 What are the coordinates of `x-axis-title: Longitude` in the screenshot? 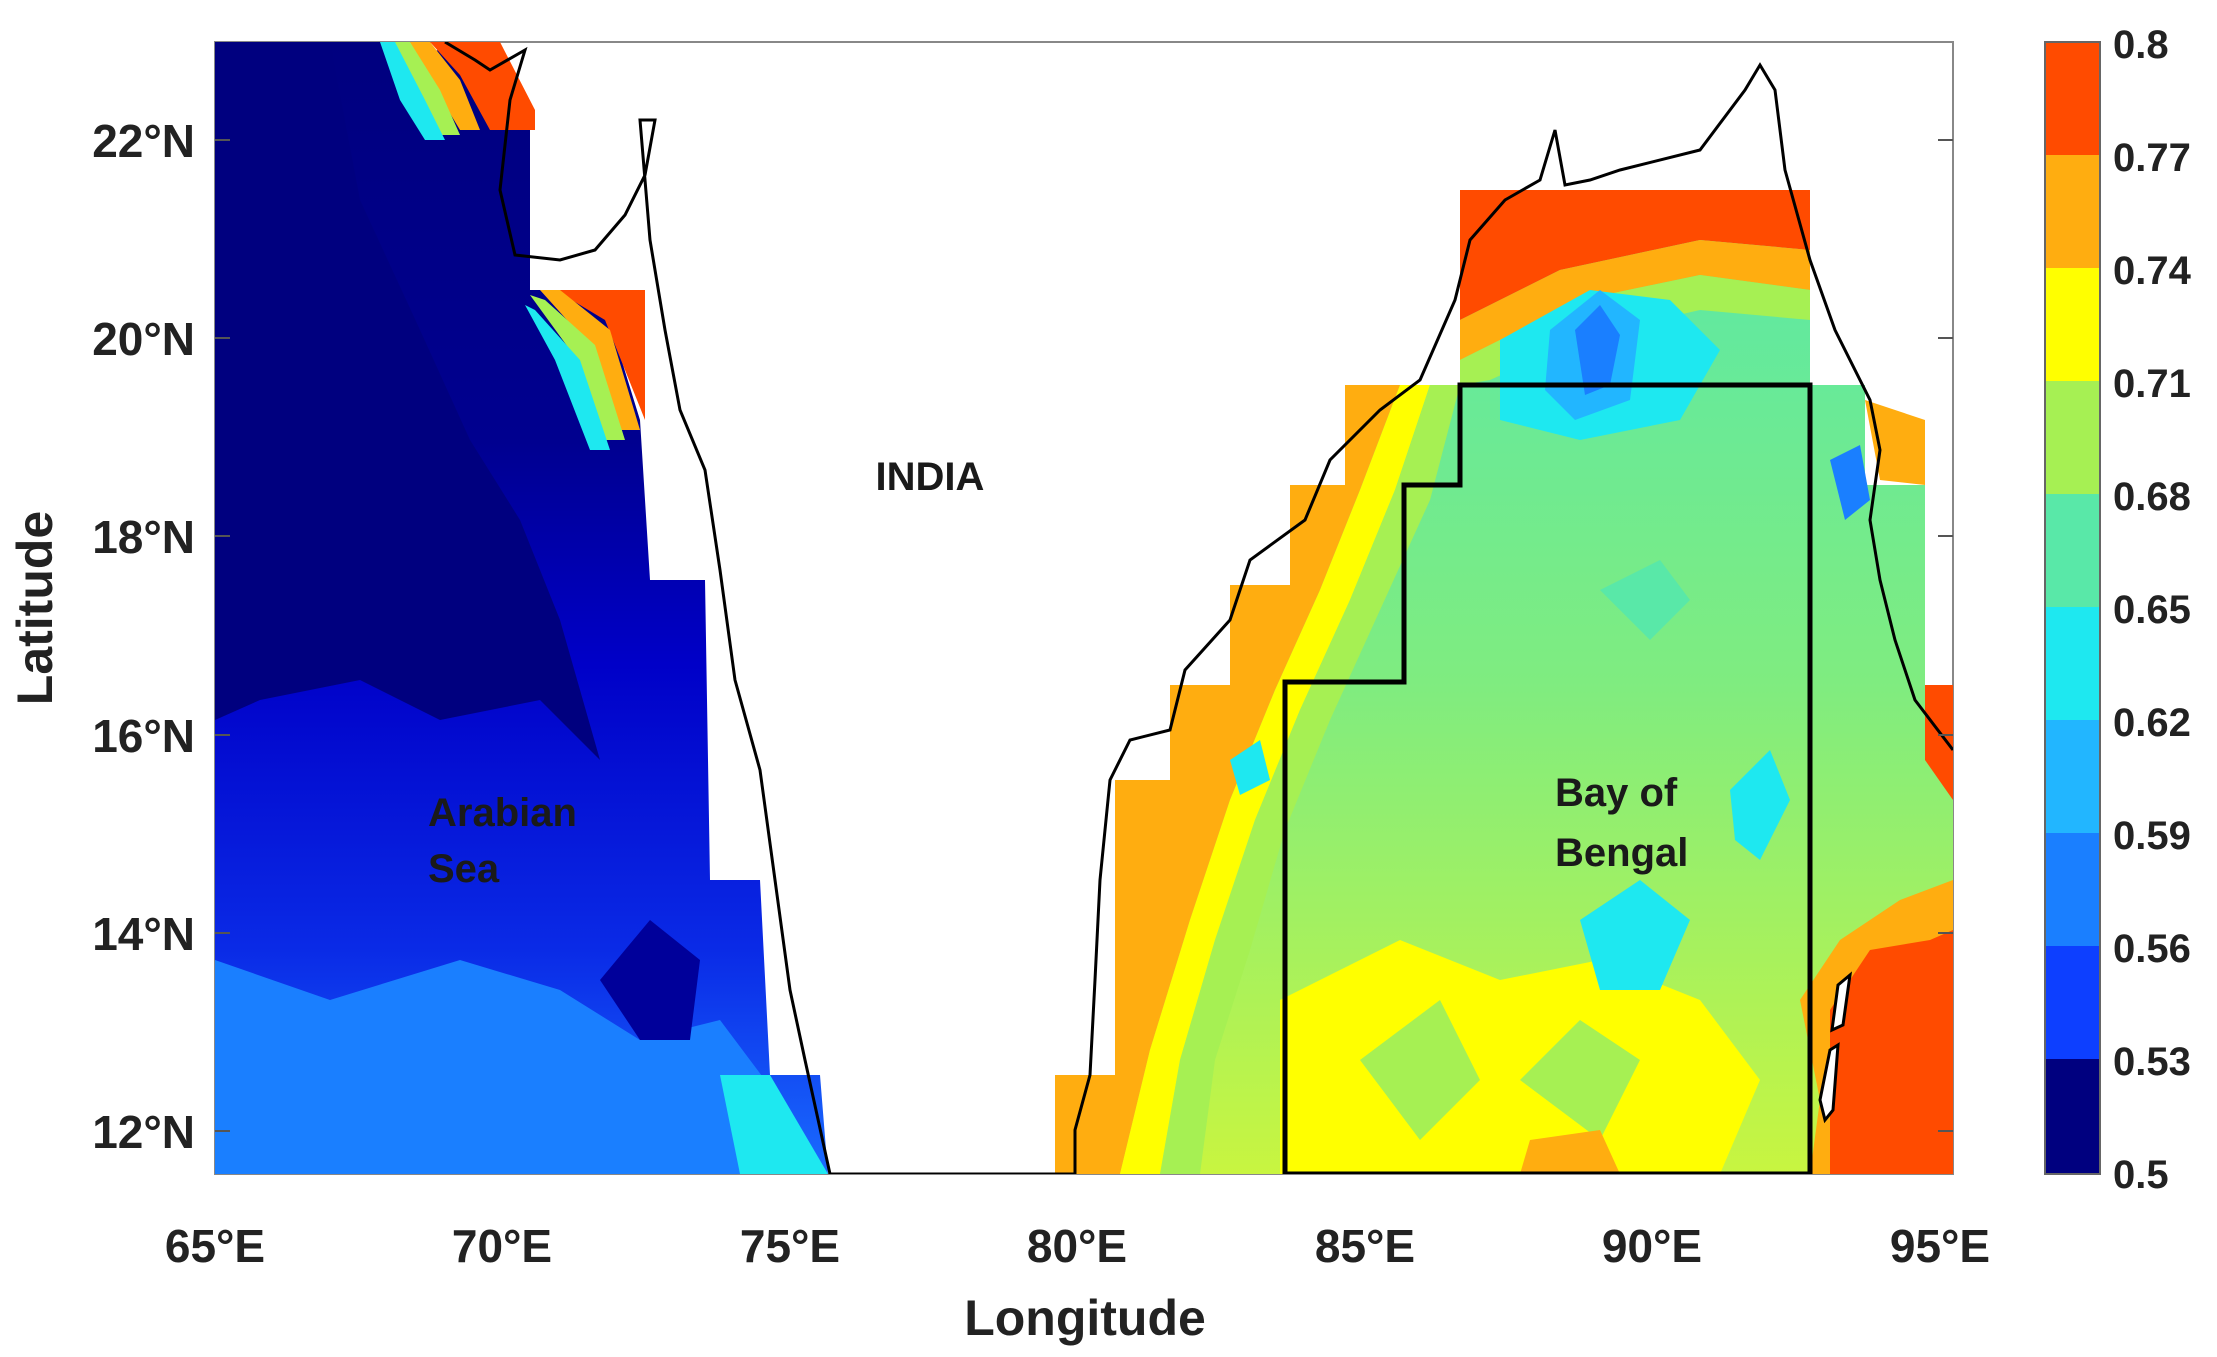 It's located at (1085, 1318).